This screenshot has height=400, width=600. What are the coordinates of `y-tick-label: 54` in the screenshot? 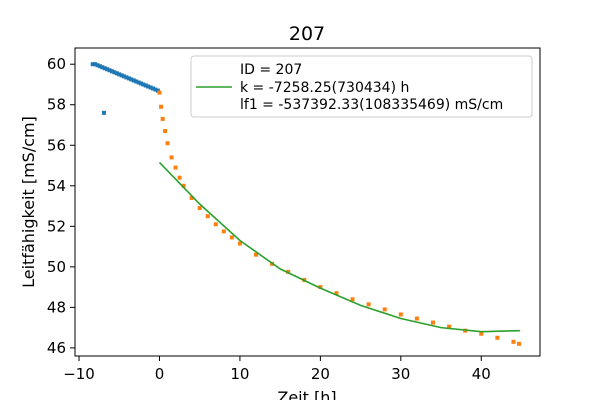 It's located at (56, 186).